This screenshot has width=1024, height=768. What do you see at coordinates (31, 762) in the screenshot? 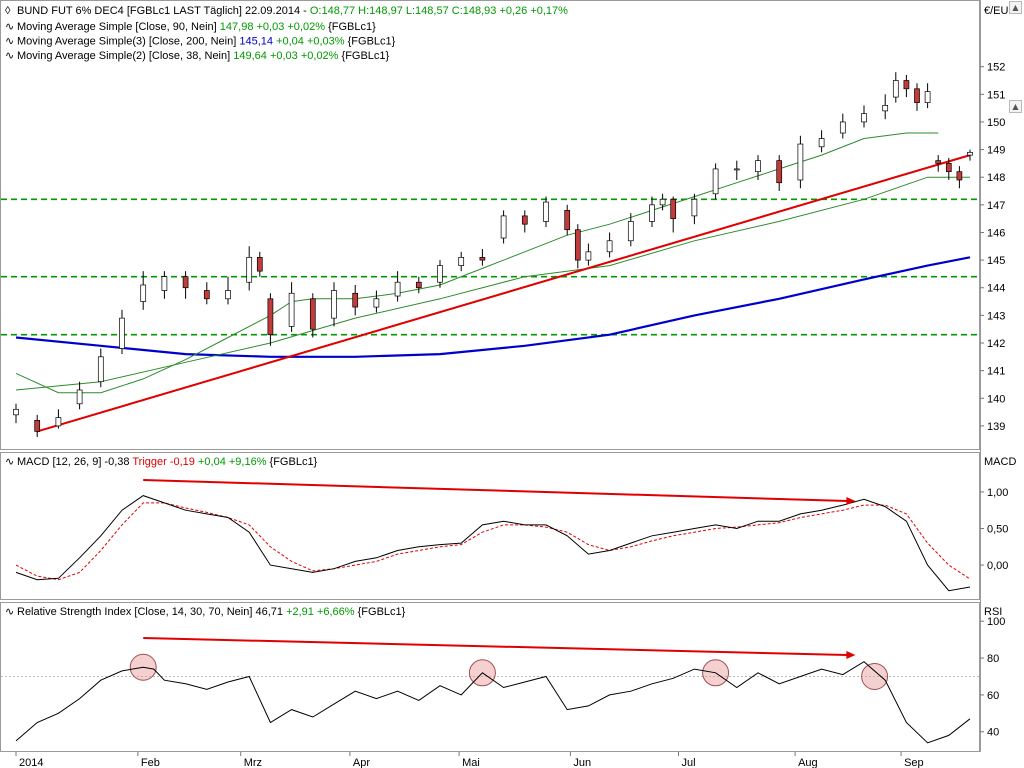
I see `time-axis-label: 2014` at bounding box center [31, 762].